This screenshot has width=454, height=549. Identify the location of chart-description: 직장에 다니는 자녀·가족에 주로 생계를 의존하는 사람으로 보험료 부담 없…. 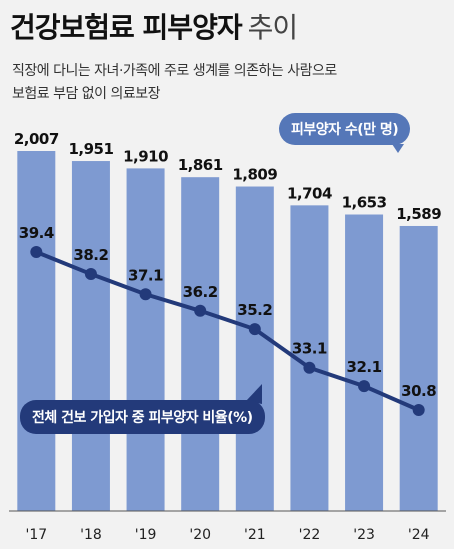
(229, 83).